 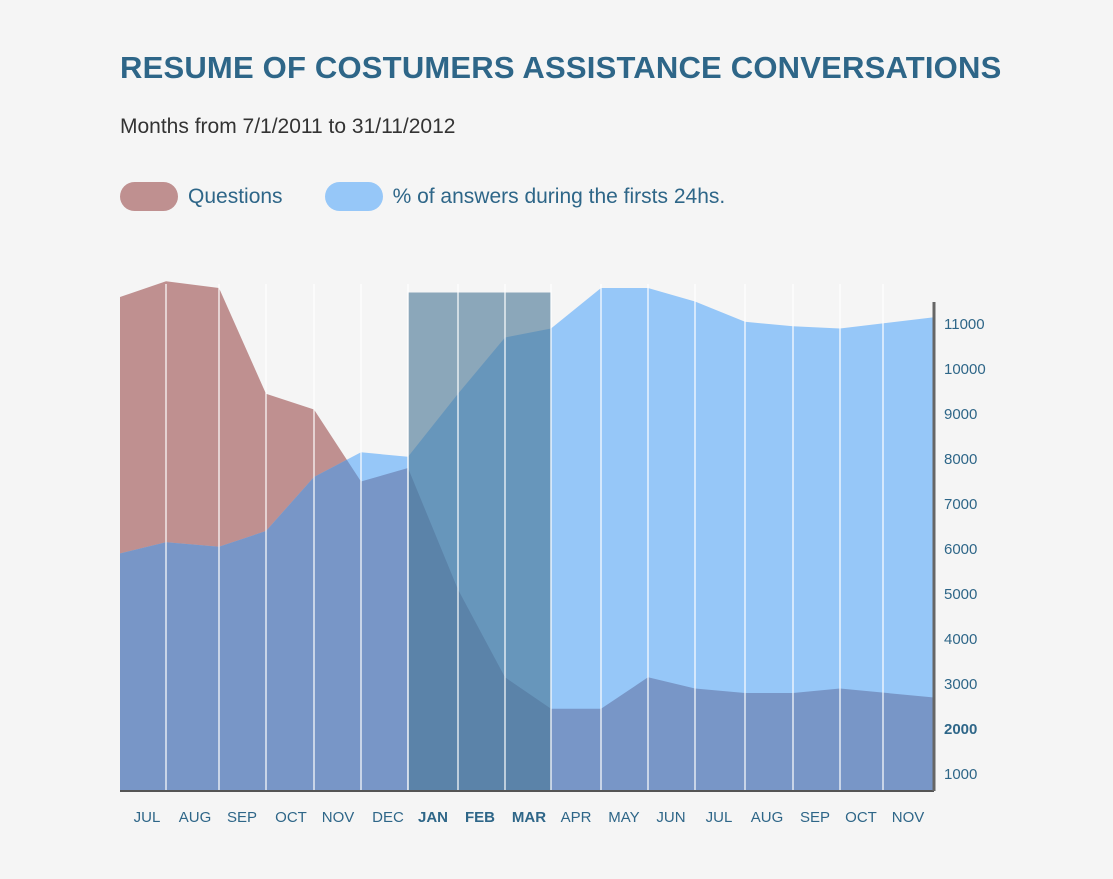 What do you see at coordinates (960, 594) in the screenshot?
I see `y-tick-label: 5000` at bounding box center [960, 594].